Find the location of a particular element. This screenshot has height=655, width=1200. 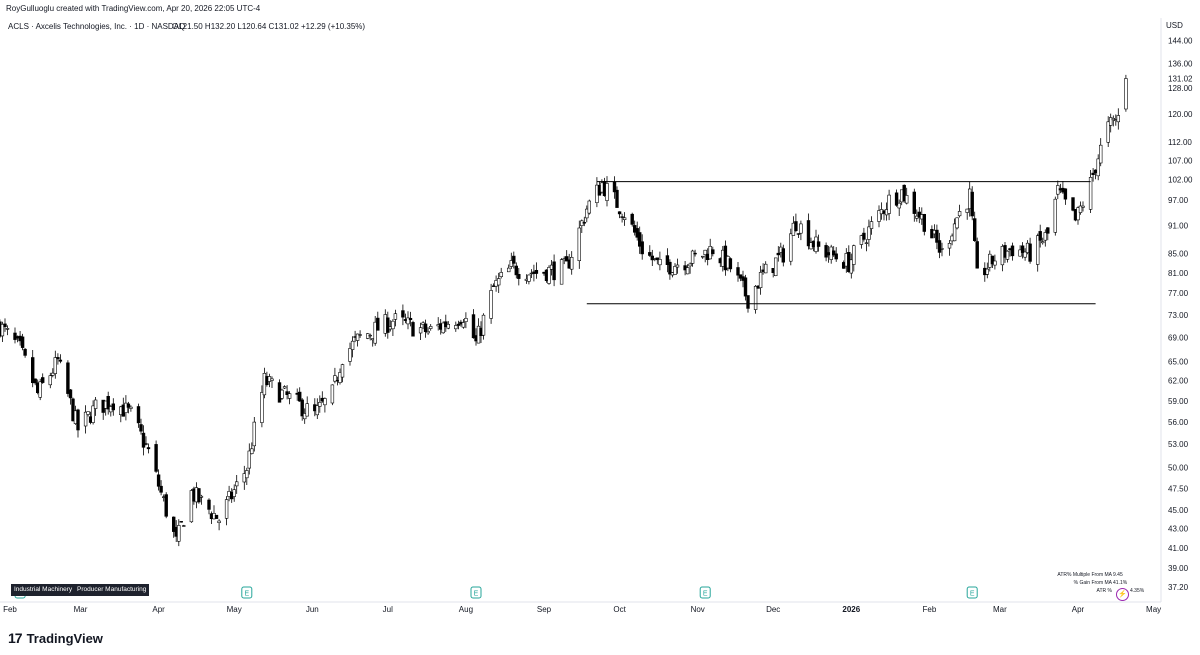

industry-tag: Industrial Machinery is located at coordinates (43, 590).